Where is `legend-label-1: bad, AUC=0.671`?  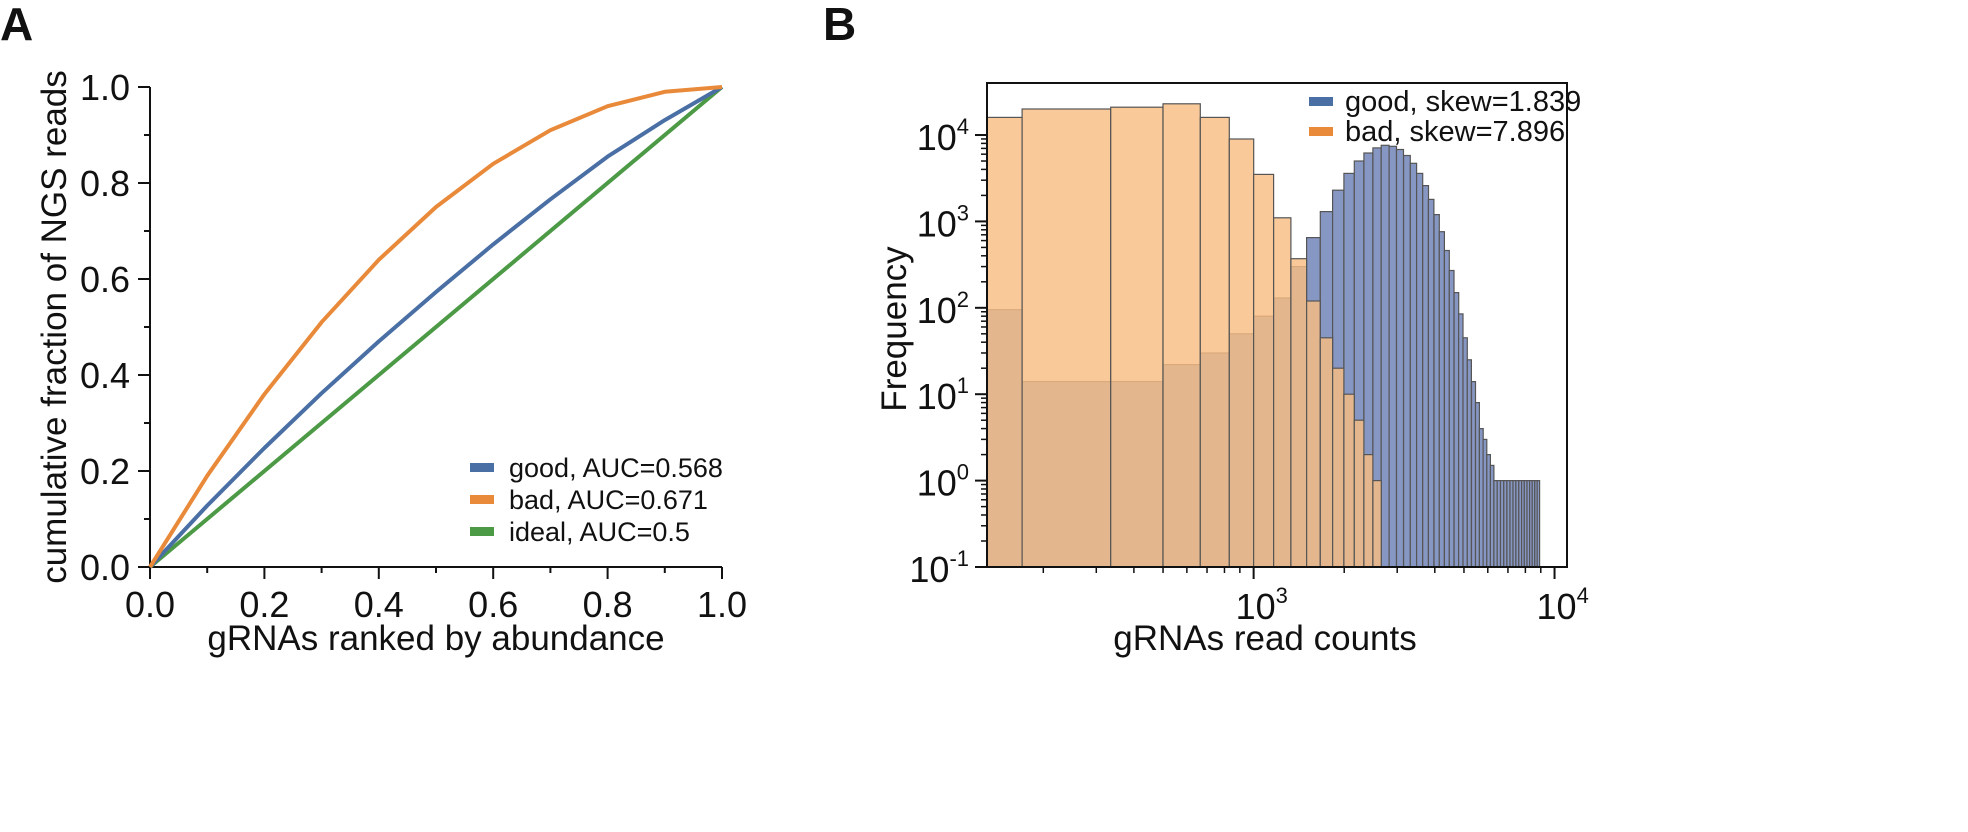
legend-label-1: bad, AUC=0.671 is located at coordinates (608, 500).